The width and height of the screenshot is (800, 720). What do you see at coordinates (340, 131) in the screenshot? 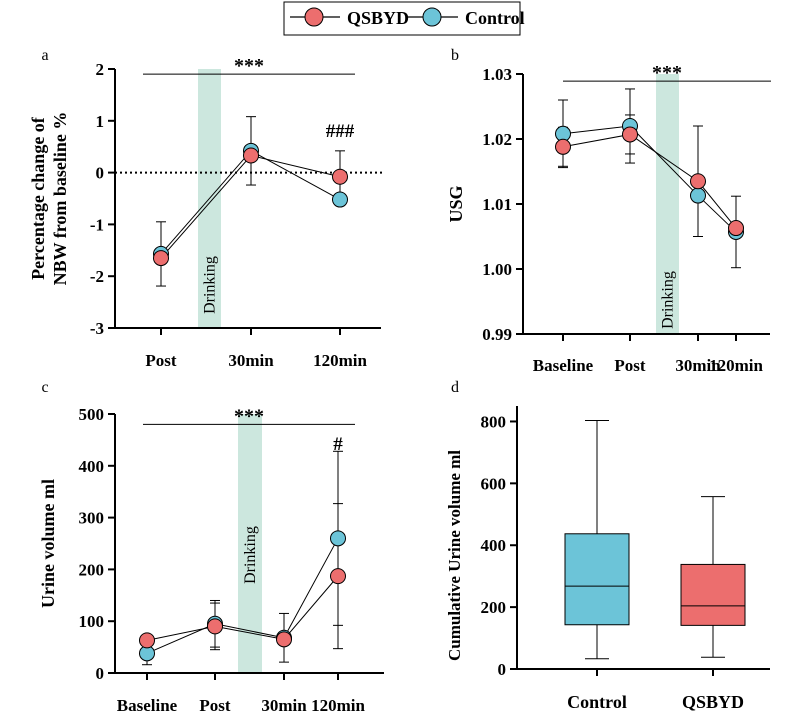
I see `significance-mark: ###` at bounding box center [340, 131].